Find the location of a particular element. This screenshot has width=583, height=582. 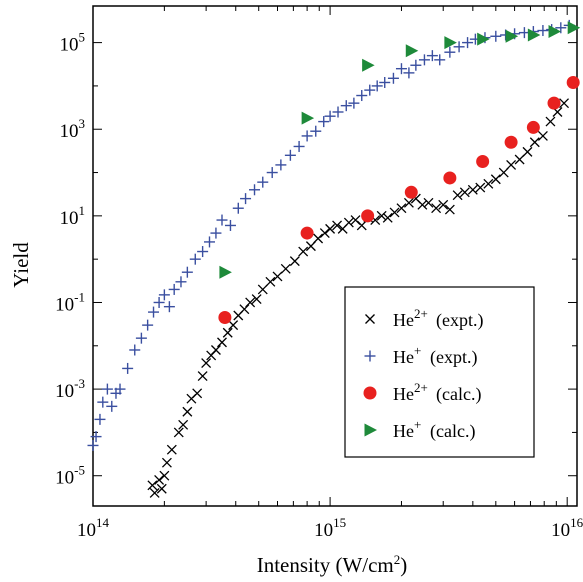

legend-label: He+ (expt.) is located at coordinates (435, 355).